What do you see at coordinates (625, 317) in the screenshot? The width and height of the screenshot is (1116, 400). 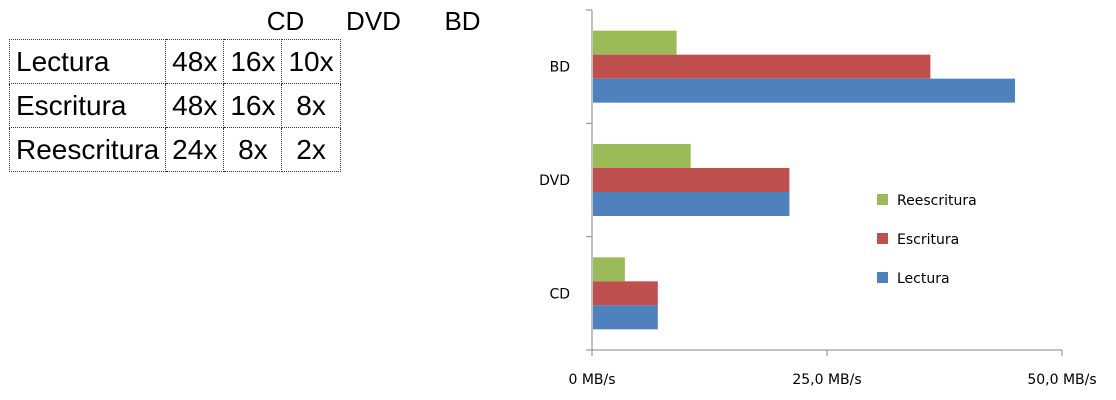 I see `bar-lectura-cd` at bounding box center [625, 317].